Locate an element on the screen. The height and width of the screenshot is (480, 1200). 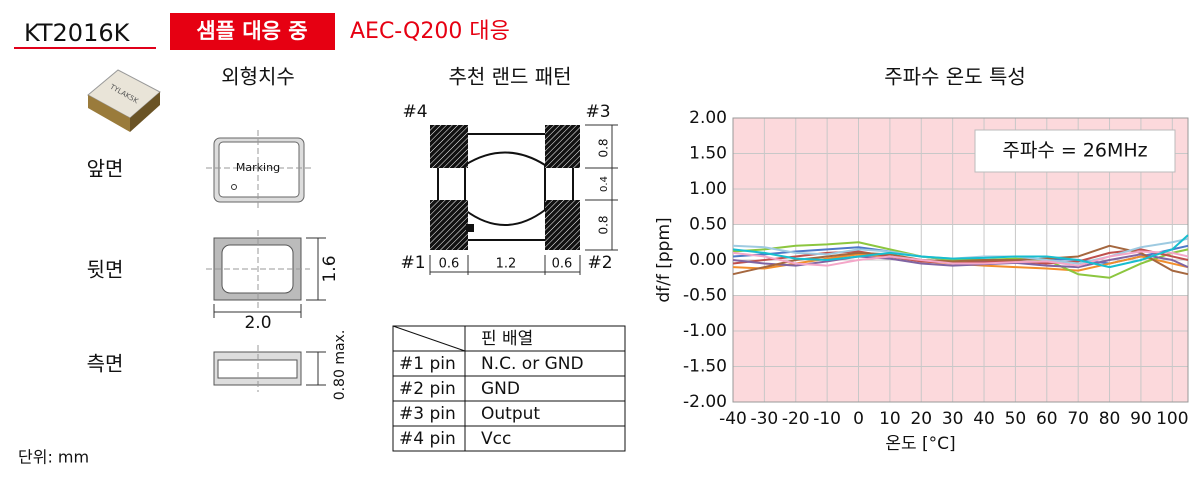
x-tick-label: -10 is located at coordinates (827, 419).